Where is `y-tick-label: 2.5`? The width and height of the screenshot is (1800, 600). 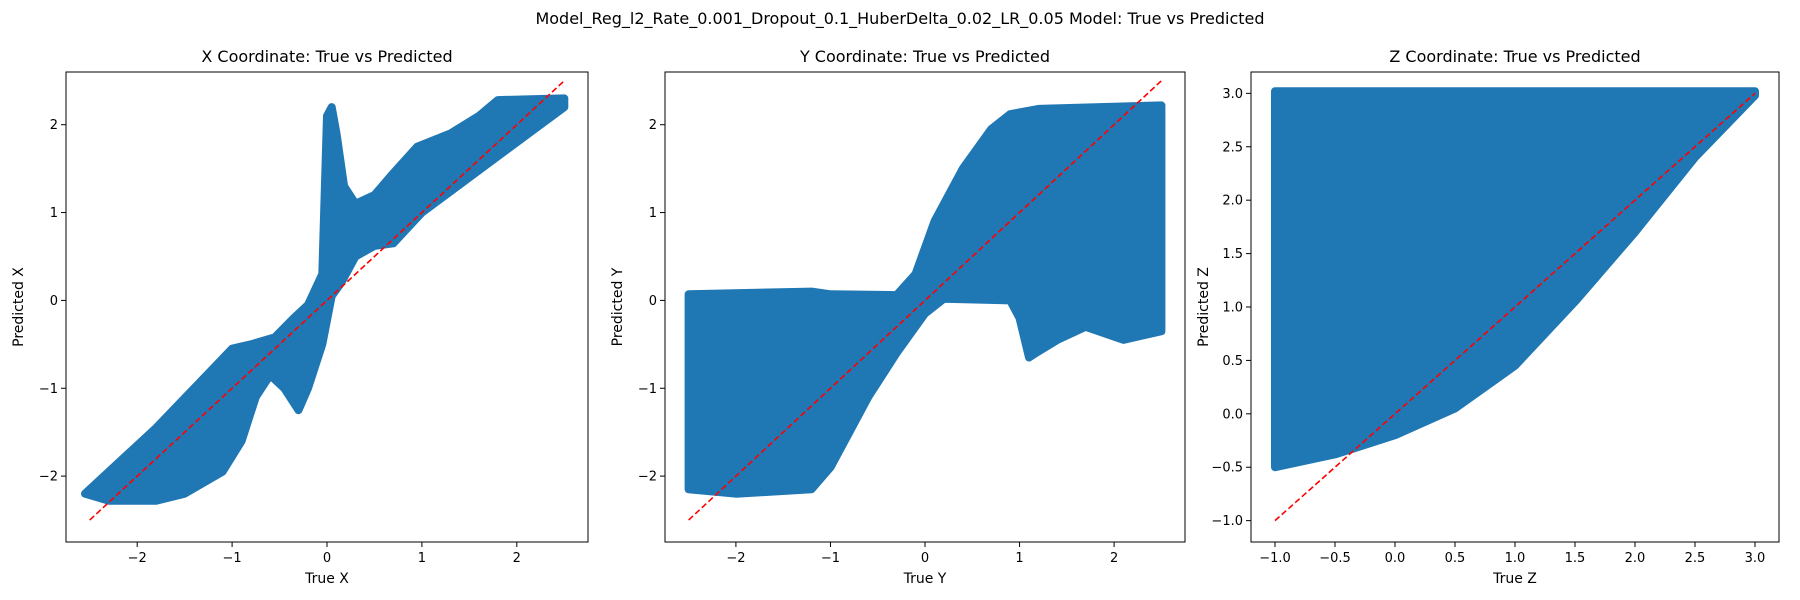 y-tick-label: 2.5 is located at coordinates (1232, 147).